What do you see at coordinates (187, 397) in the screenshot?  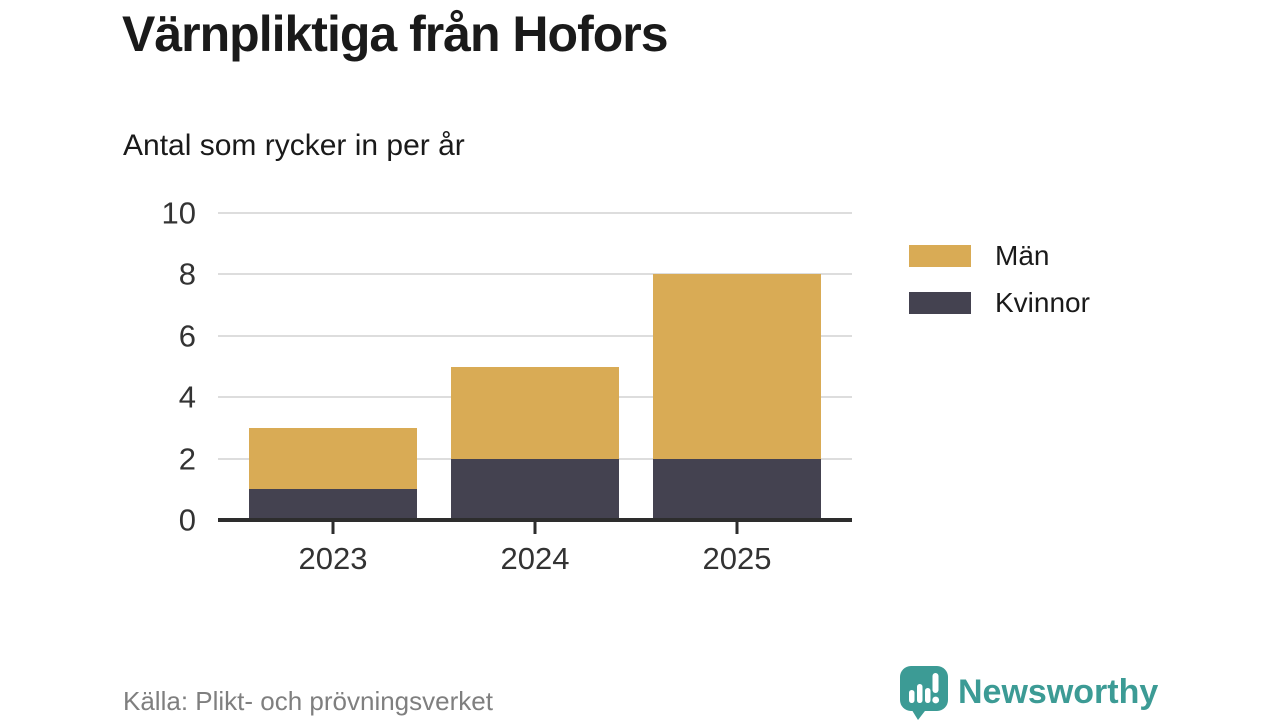 I see `y-axis-tick-label: 4` at bounding box center [187, 397].